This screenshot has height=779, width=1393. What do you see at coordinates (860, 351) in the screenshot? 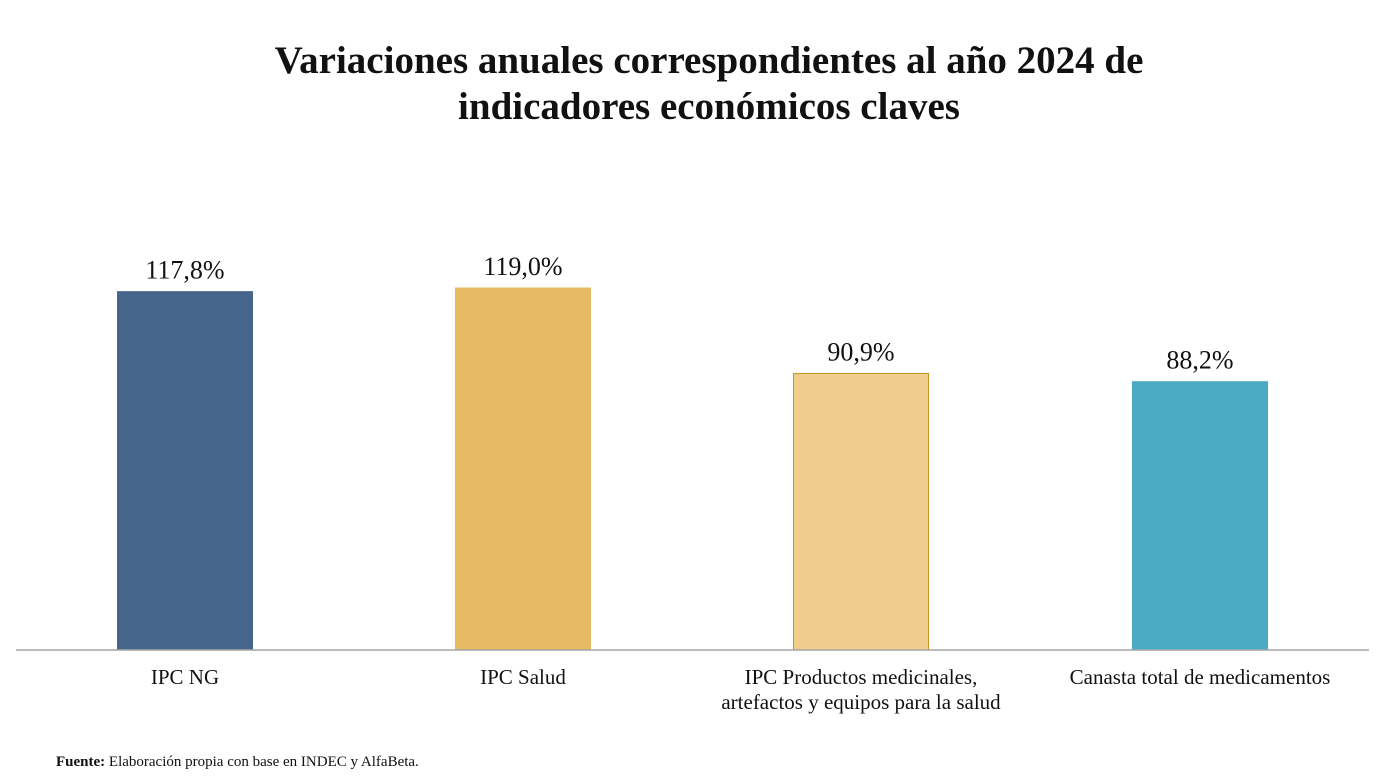
I see `data-label-3: 90,9%` at bounding box center [860, 351].